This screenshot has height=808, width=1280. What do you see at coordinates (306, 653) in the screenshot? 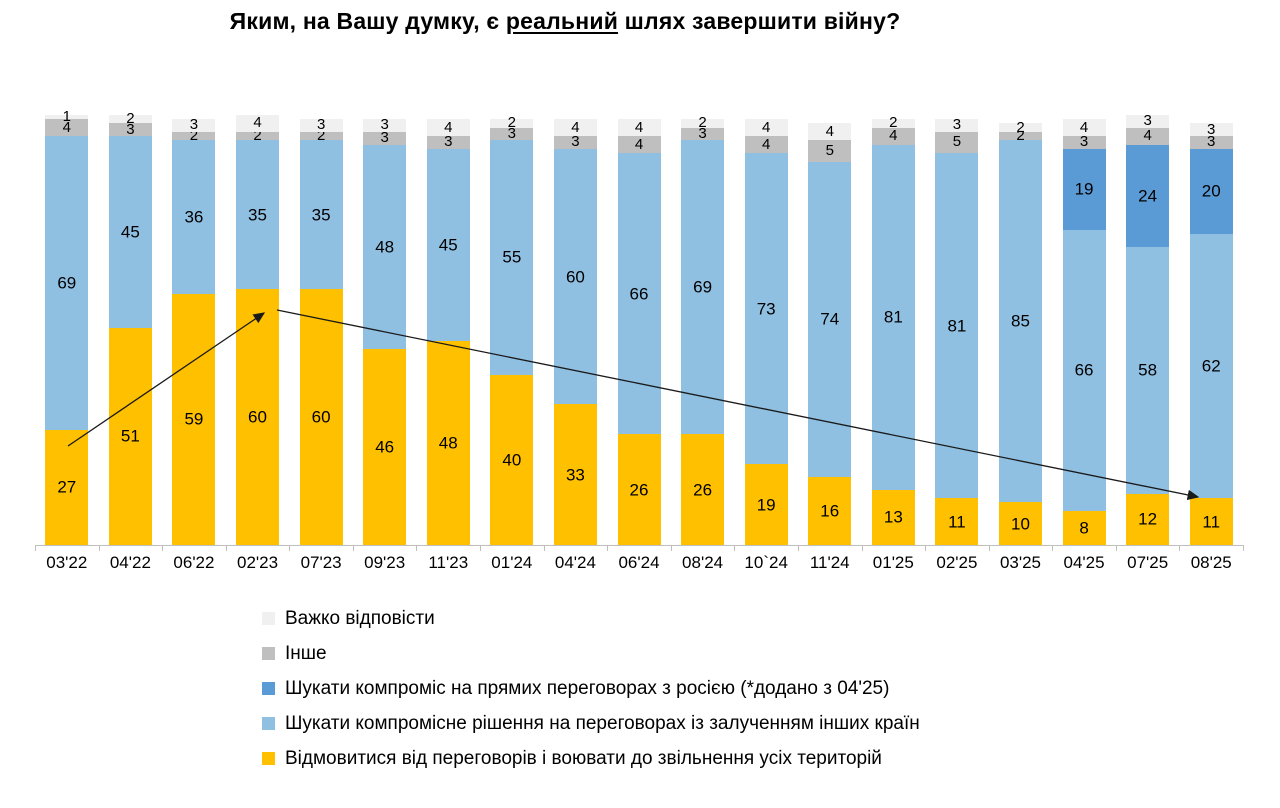
I see `legend-label: Інше` at bounding box center [306, 653].